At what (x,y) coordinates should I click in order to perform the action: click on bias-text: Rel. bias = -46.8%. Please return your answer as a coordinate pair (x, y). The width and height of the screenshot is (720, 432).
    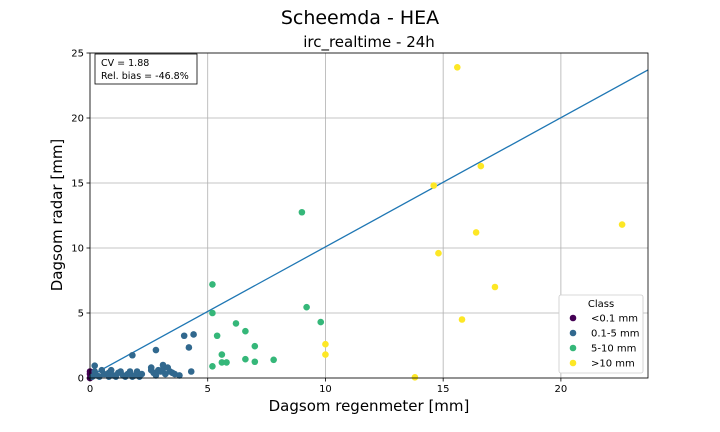
    Looking at the image, I should click on (145, 76).